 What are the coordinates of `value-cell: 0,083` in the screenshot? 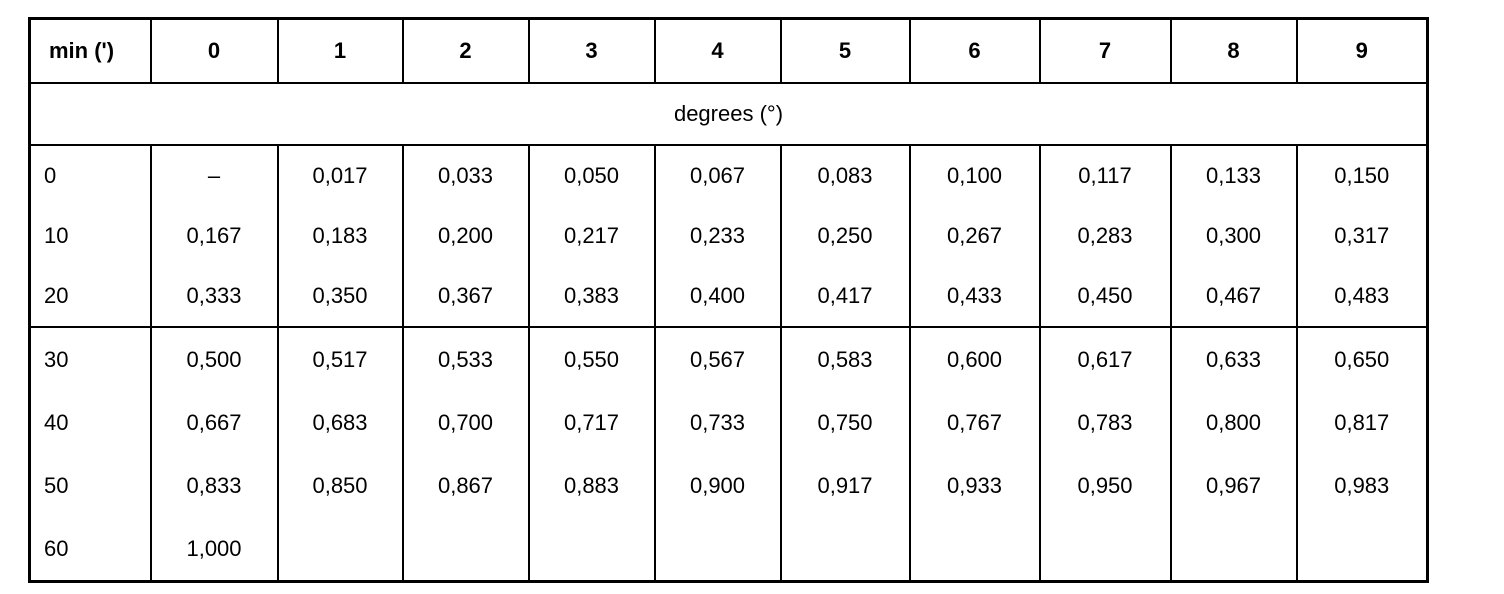 It's located at (845, 175).